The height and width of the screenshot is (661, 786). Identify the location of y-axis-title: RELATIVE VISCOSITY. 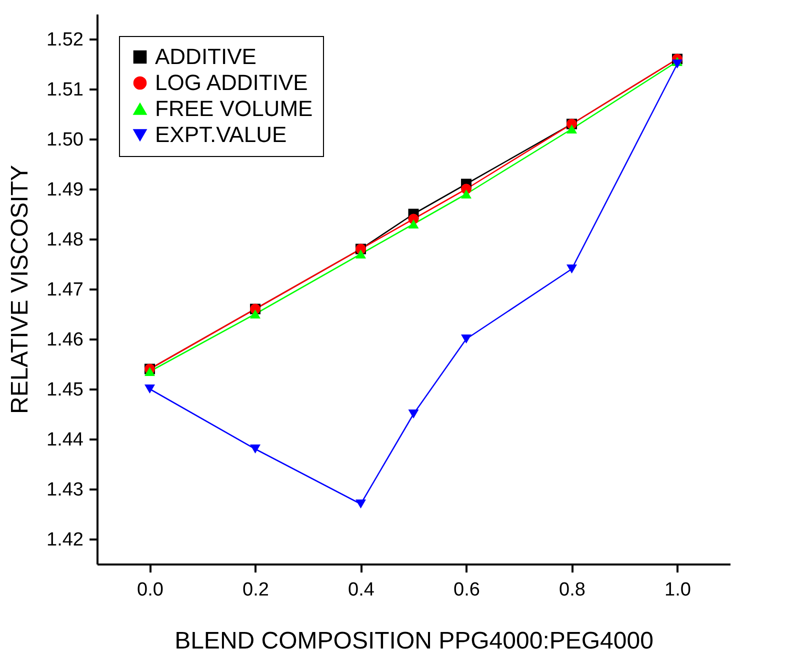
(20, 289).